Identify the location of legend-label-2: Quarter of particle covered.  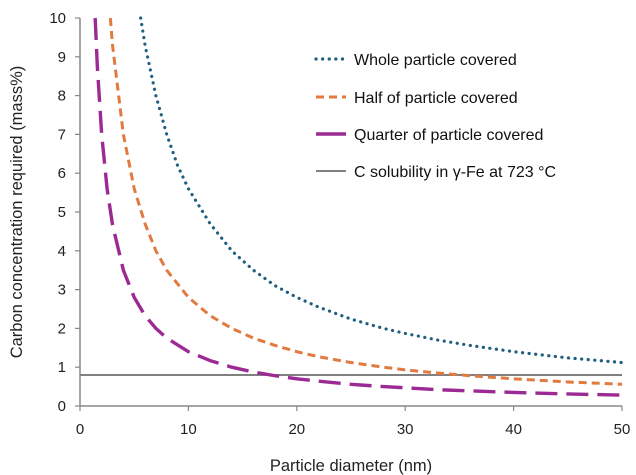
(448, 135).